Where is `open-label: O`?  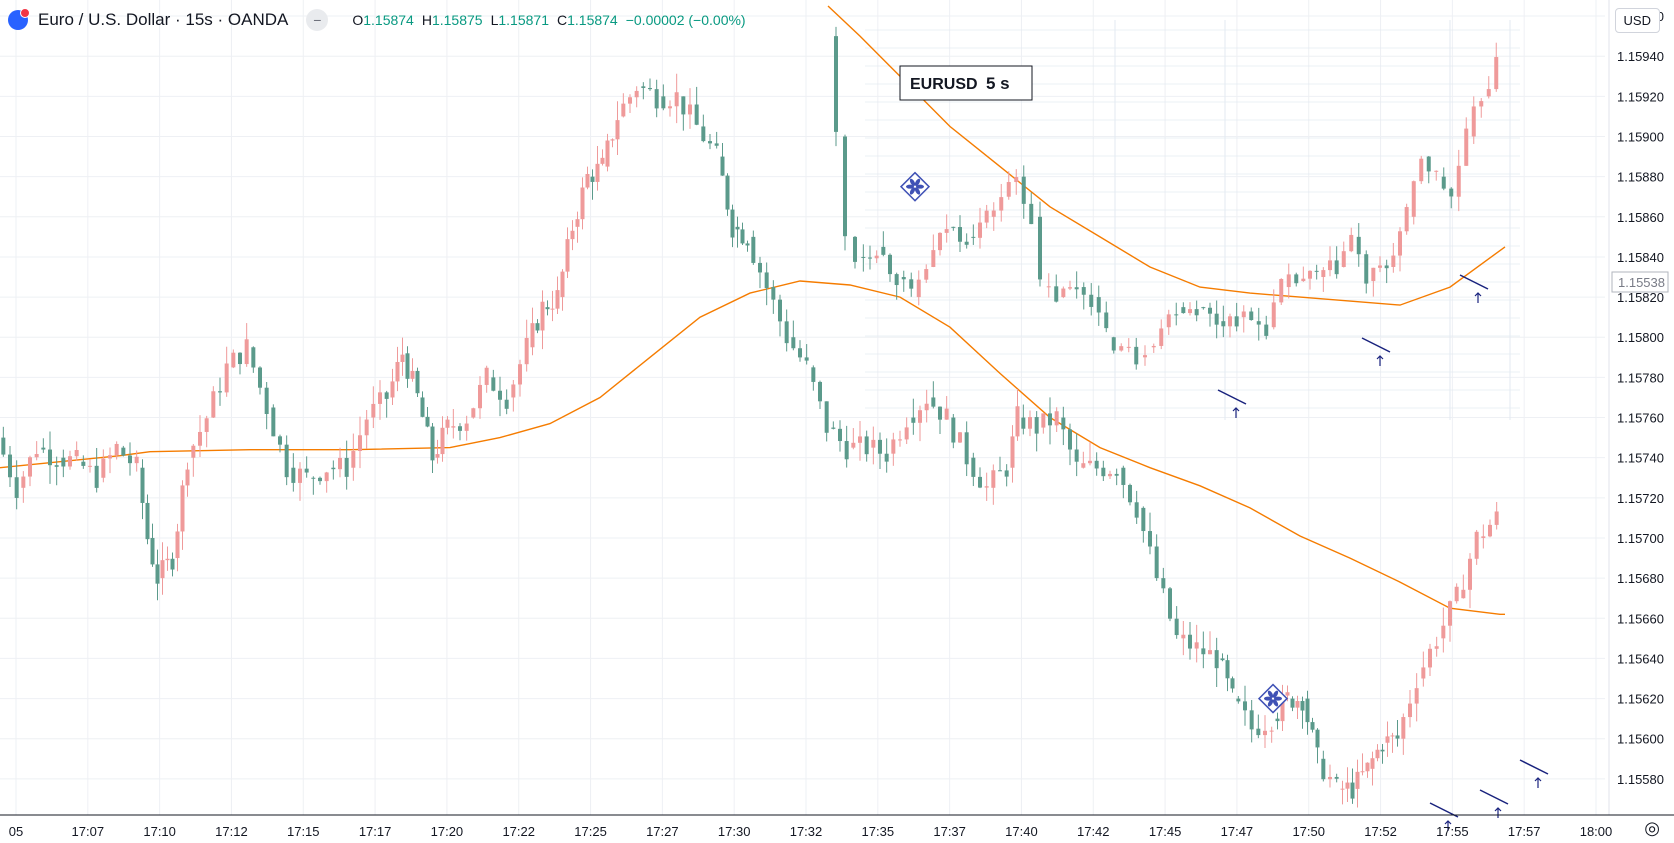
open-label: O is located at coordinates (358, 20).